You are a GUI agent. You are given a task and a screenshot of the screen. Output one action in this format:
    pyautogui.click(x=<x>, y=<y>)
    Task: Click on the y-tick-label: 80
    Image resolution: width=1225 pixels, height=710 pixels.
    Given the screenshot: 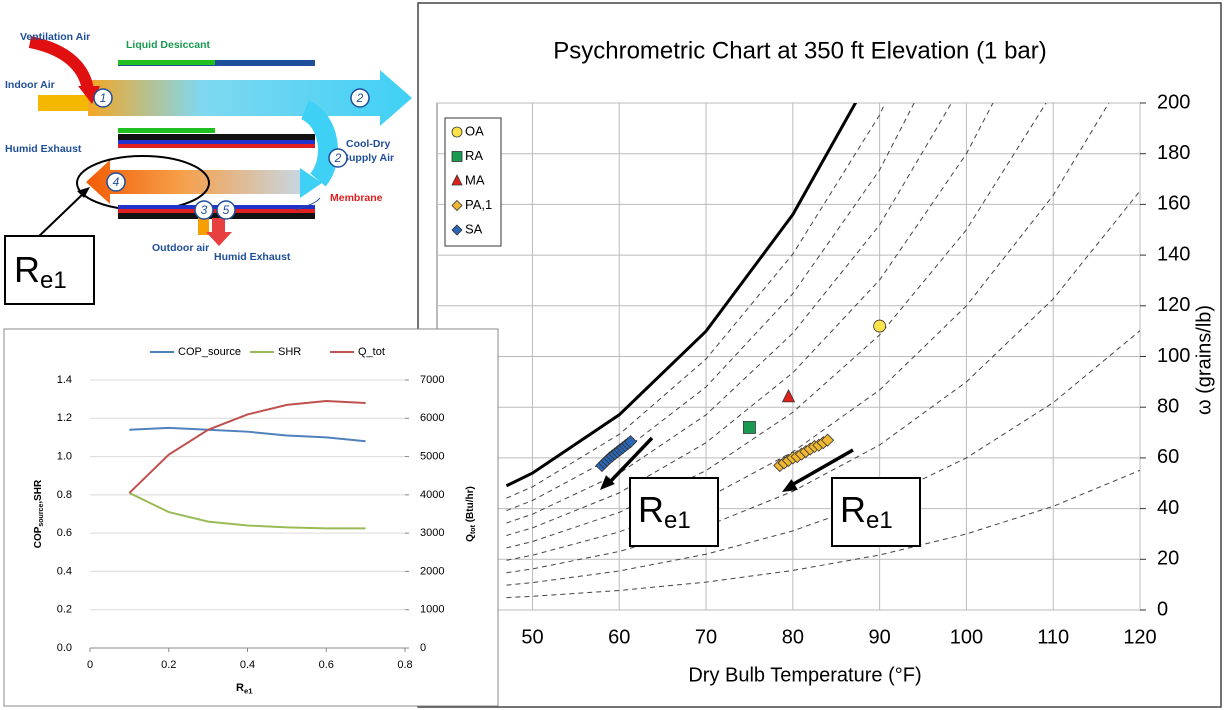 What is the action you would take?
    pyautogui.click(x=1168, y=406)
    